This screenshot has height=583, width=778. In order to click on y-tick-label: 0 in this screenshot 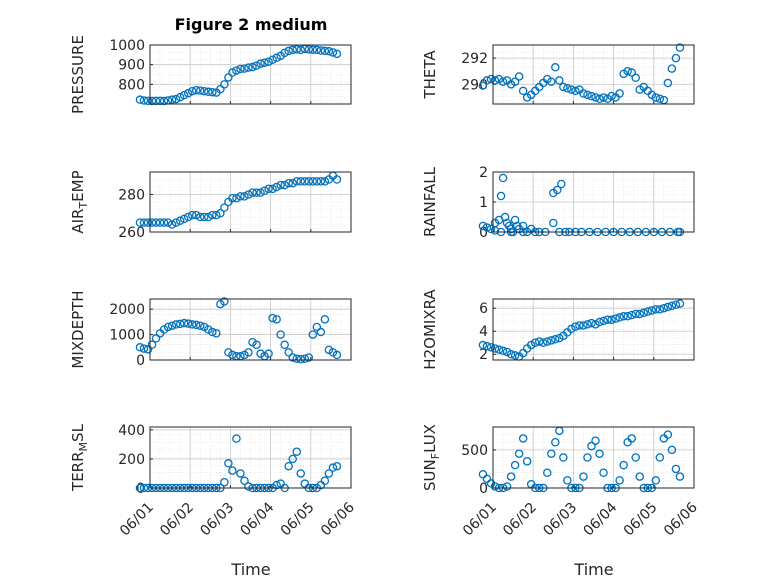, I will do `click(483, 489)`.